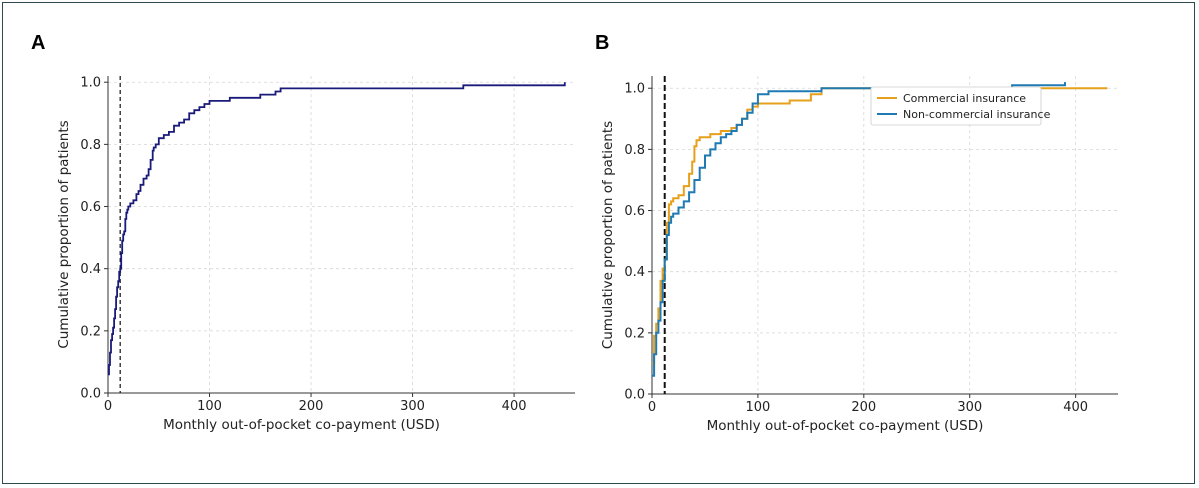 The width and height of the screenshot is (1199, 488). What do you see at coordinates (964, 98) in the screenshot?
I see `legend-label: Commercial insurance` at bounding box center [964, 98].